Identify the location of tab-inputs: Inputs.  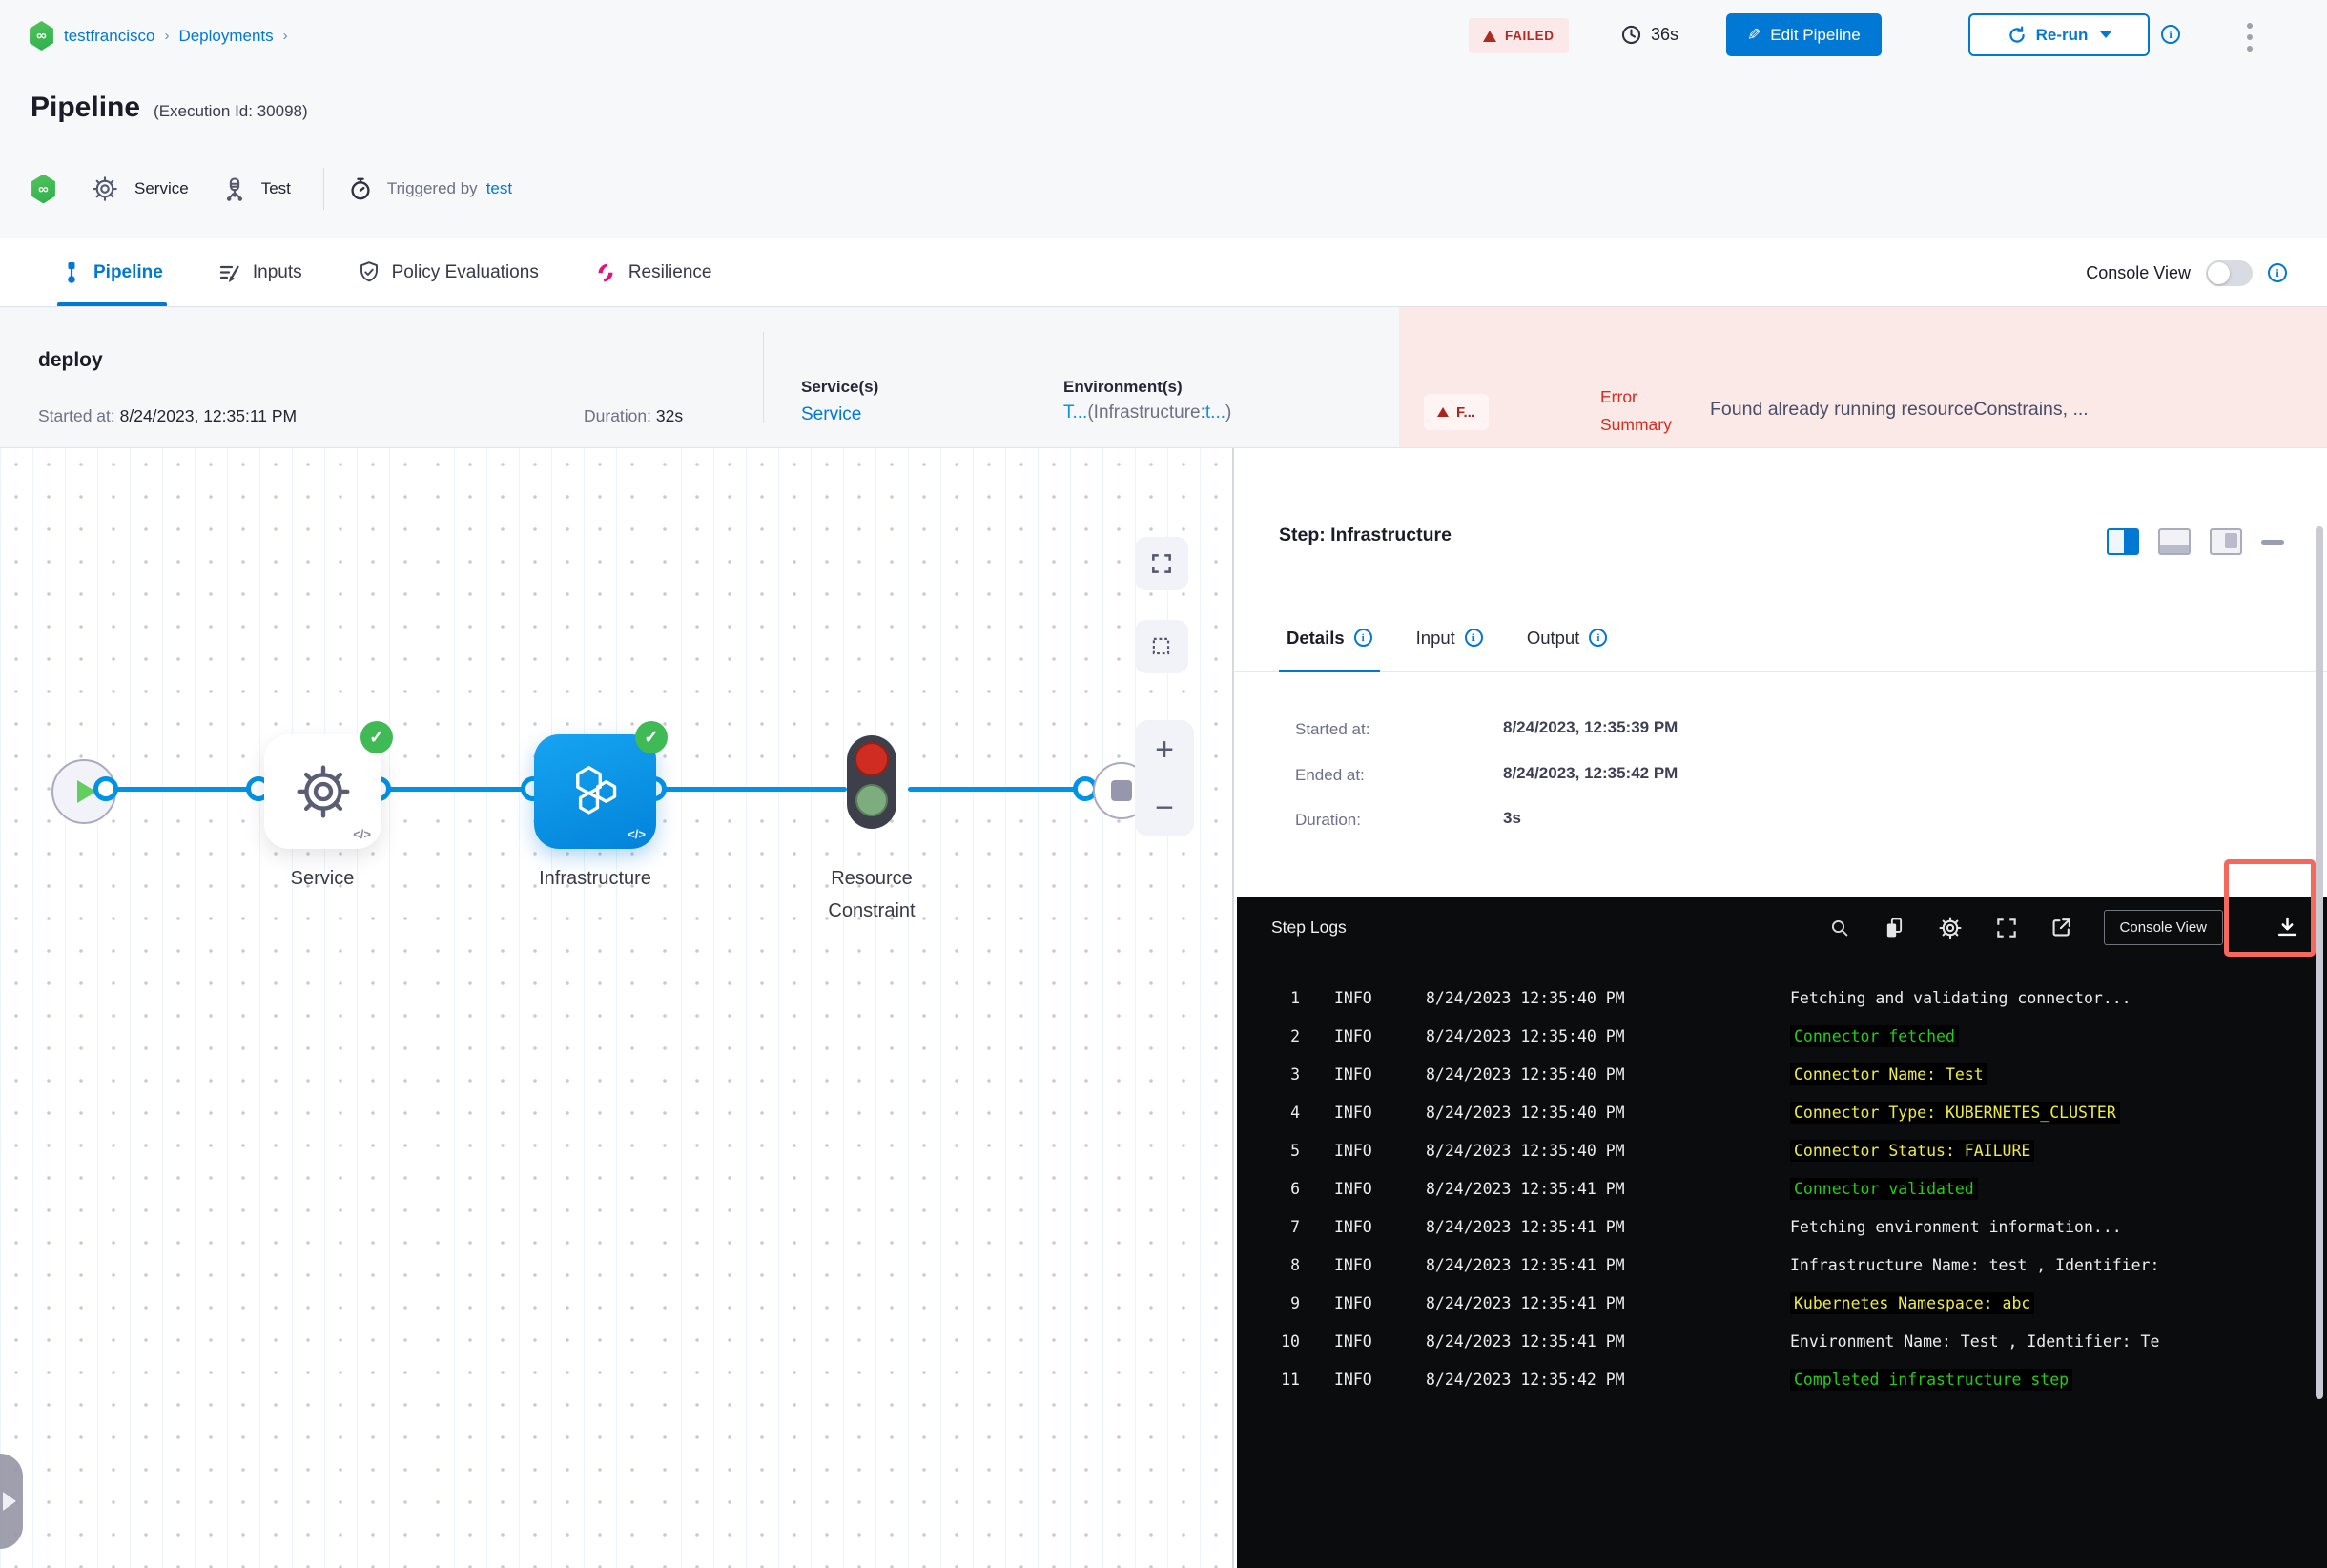
(260, 272).